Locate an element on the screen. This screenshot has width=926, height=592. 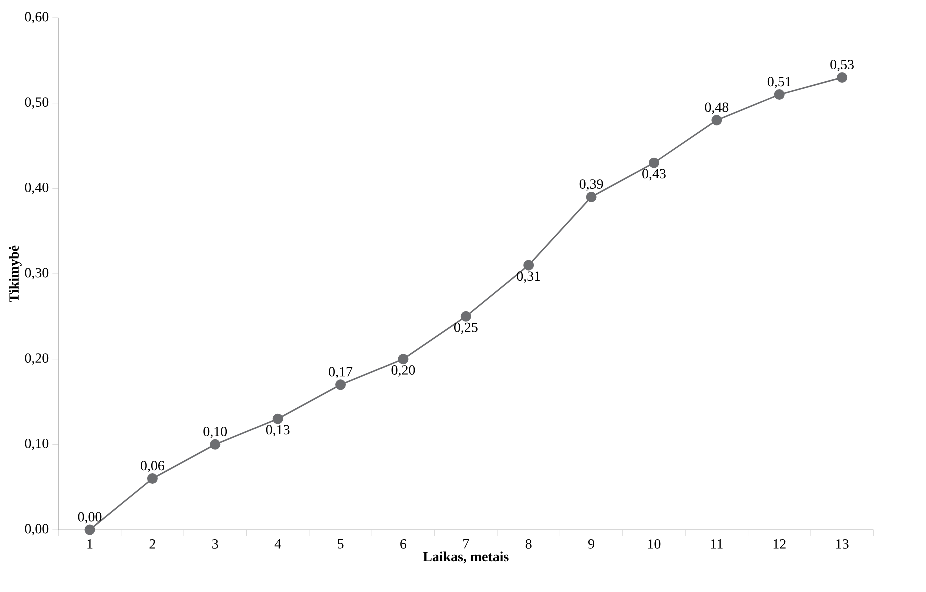
y-tick-label: 0,50 is located at coordinates (37, 104).